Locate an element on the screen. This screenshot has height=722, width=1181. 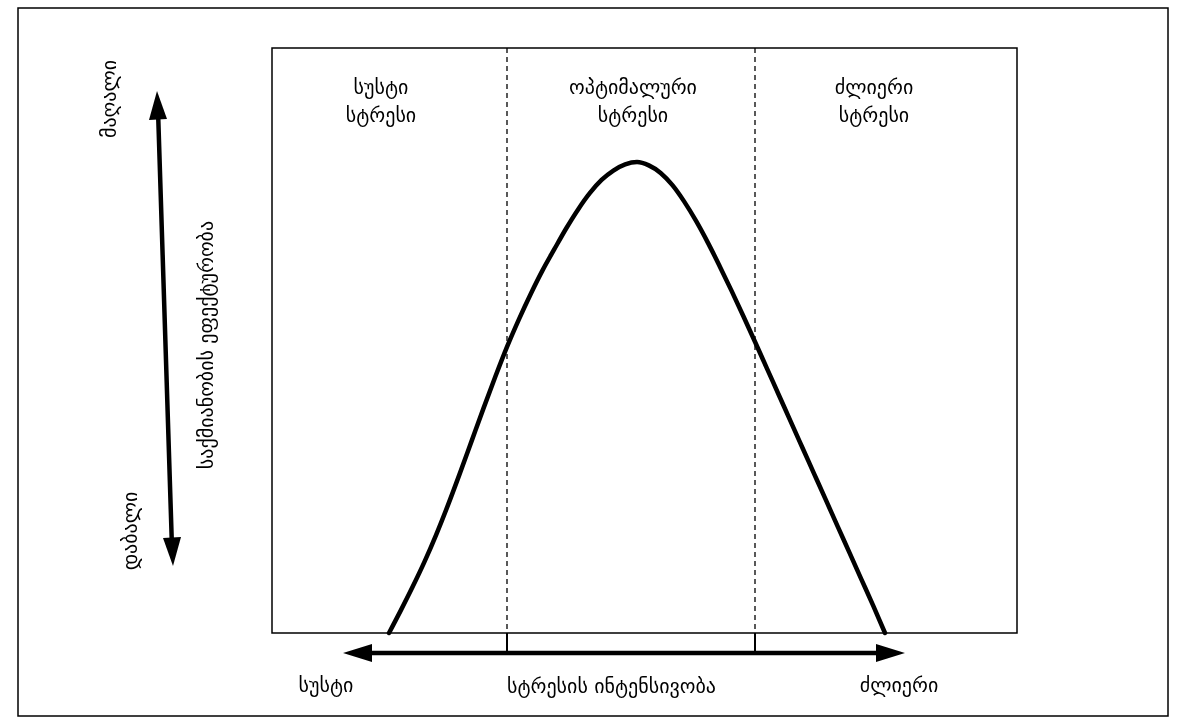
text: ოპტიმალური სტრესი is located at coordinates (633, 101).